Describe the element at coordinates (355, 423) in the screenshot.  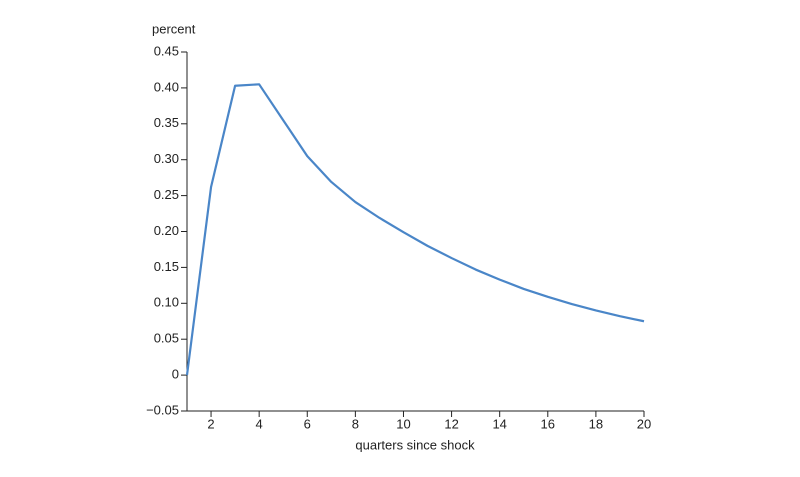
I see `x-tick-label: 8` at that location.